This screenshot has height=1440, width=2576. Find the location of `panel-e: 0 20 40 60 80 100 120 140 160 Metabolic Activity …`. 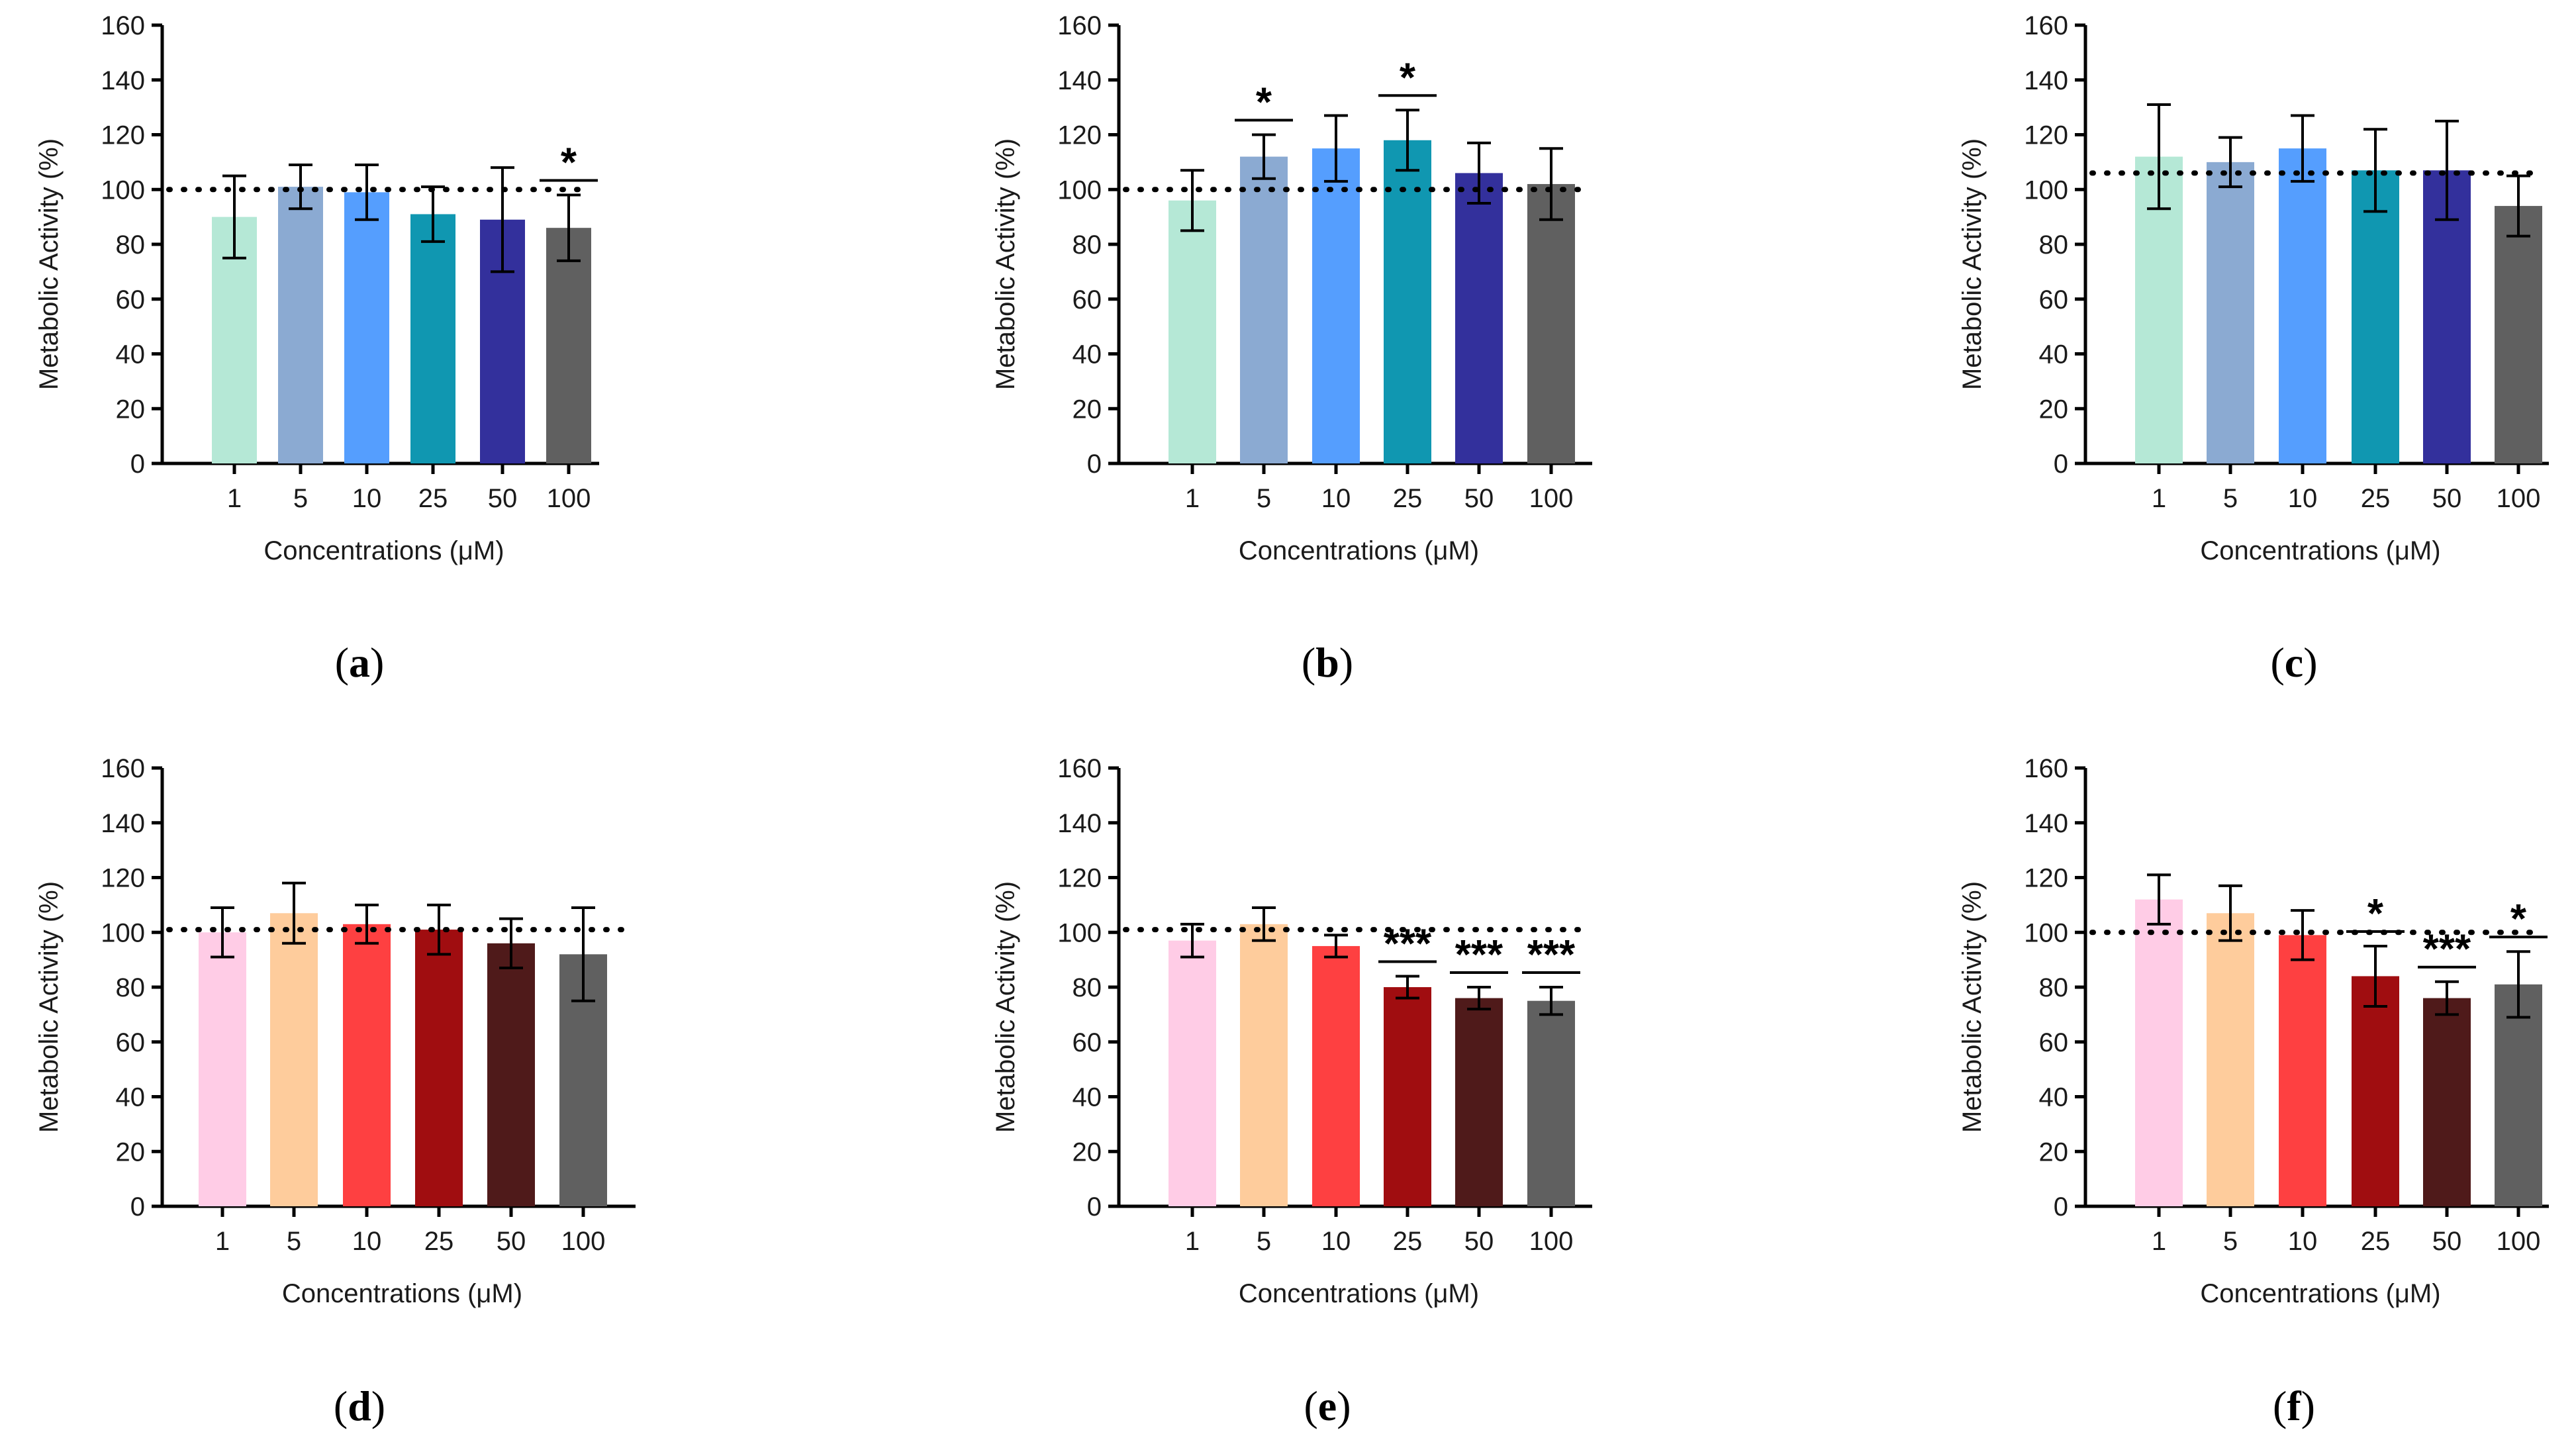

panel-e: 0 20 40 60 80 100 120 140 160 Metabolic Activity … is located at coordinates (1291, 1091).